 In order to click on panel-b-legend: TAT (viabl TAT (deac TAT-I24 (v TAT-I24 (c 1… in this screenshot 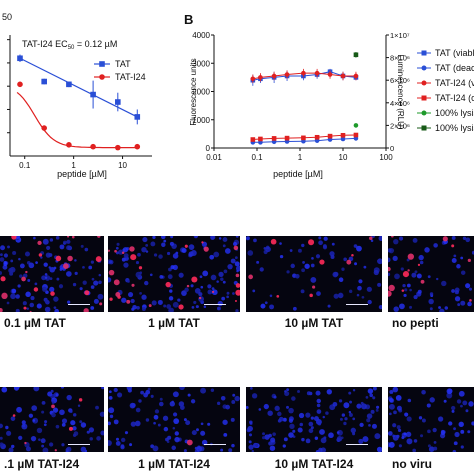, I will do `click(445, 90)`.